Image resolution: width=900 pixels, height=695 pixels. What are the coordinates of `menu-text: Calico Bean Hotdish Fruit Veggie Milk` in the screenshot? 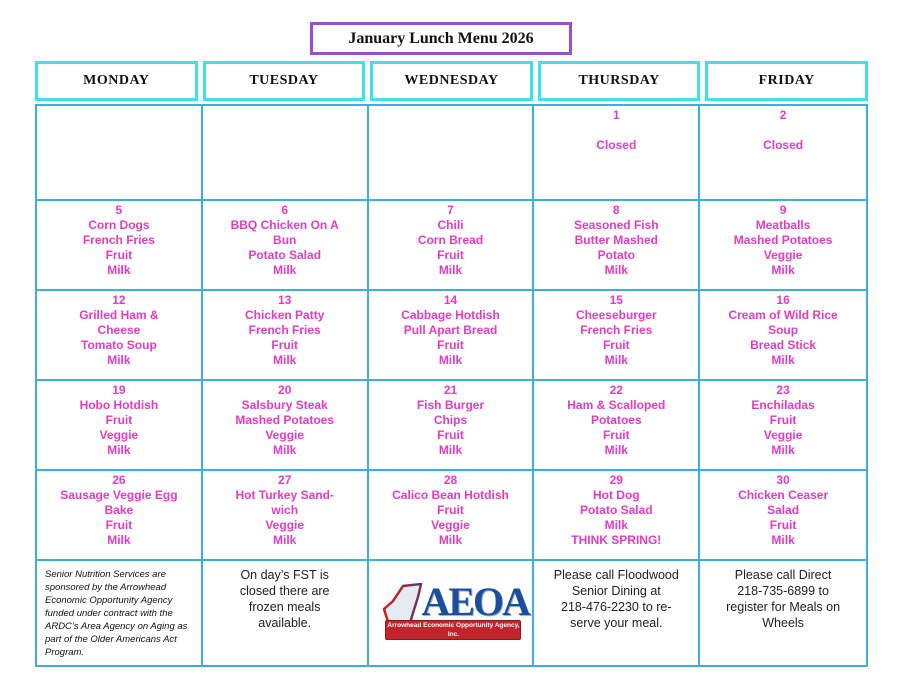 It's located at (450, 517).